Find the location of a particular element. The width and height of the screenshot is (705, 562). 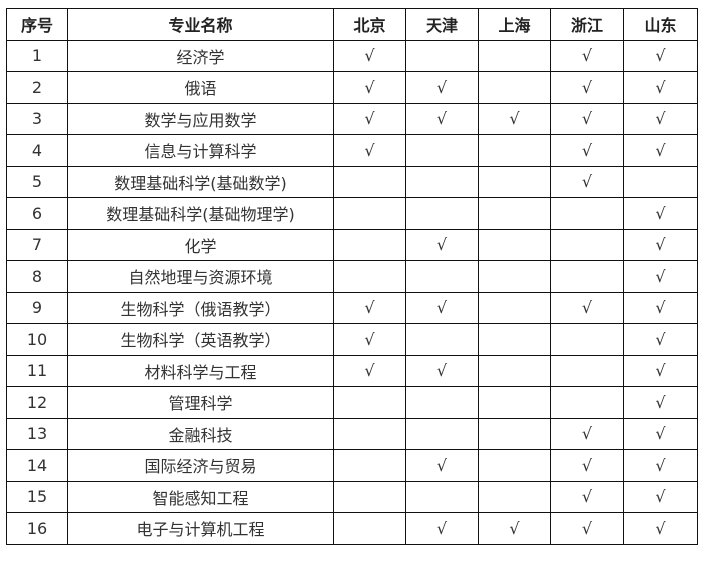

header-no: 序号 is located at coordinates (37, 24).